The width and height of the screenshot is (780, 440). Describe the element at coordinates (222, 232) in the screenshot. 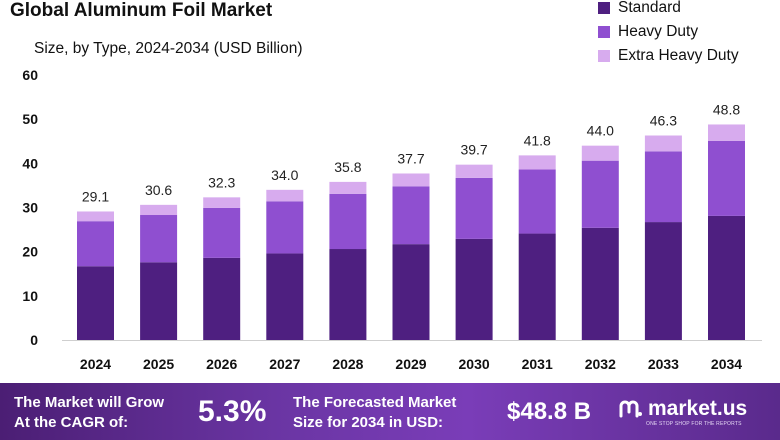

I see `bar-segment-heavy-duty-2026` at that location.